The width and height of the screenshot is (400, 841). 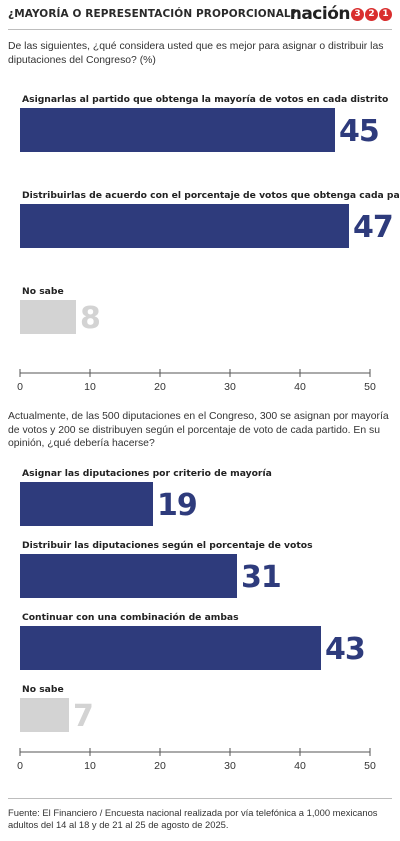 What do you see at coordinates (385, 14) in the screenshot?
I see `logo-digit: 1` at bounding box center [385, 14].